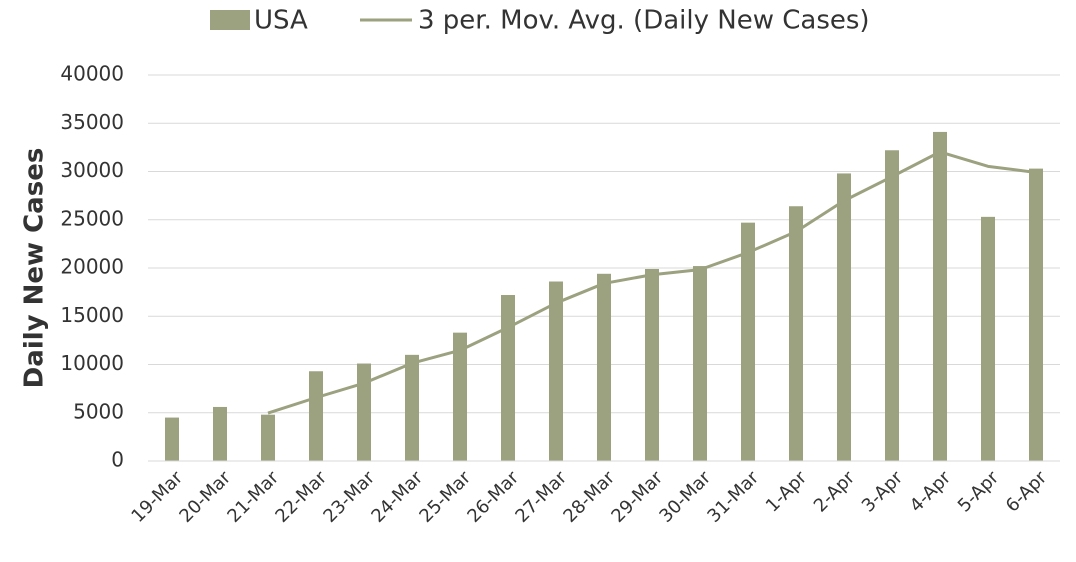 The height and width of the screenshot is (562, 1076). What do you see at coordinates (92, 122) in the screenshot?
I see `y-tick-label: 35000` at bounding box center [92, 122].